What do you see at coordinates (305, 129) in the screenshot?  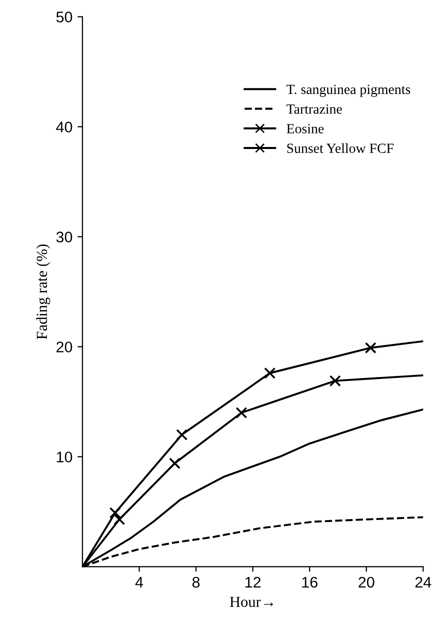 I see `legend-label: Eosine` at bounding box center [305, 129].